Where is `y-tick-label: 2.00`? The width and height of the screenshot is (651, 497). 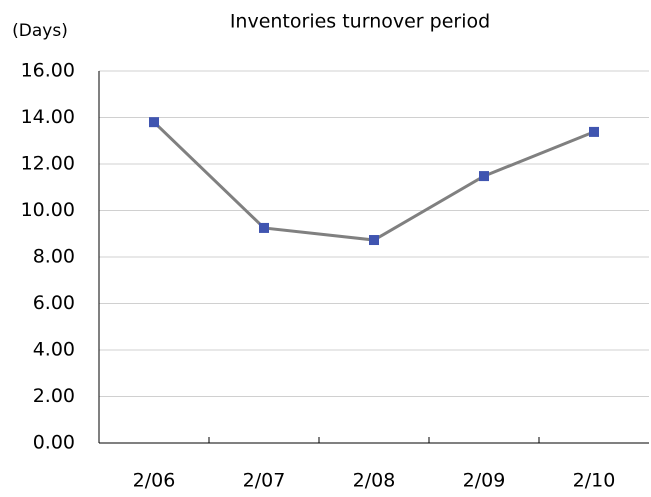 y-tick-label: 2.00 is located at coordinates (54, 396).